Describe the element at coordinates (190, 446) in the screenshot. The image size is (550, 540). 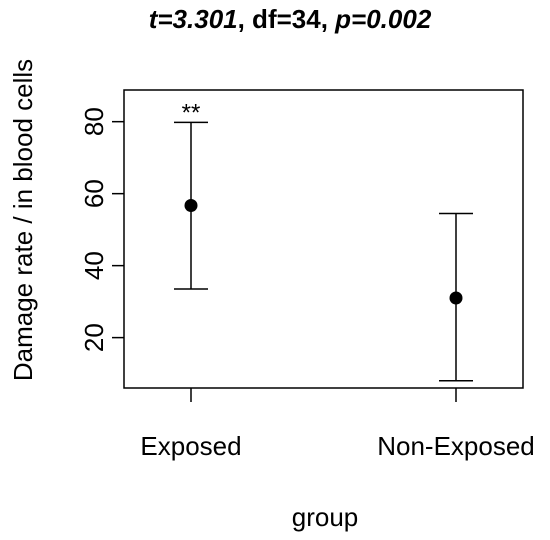
I see `x-category-label-0: Exposed` at that location.